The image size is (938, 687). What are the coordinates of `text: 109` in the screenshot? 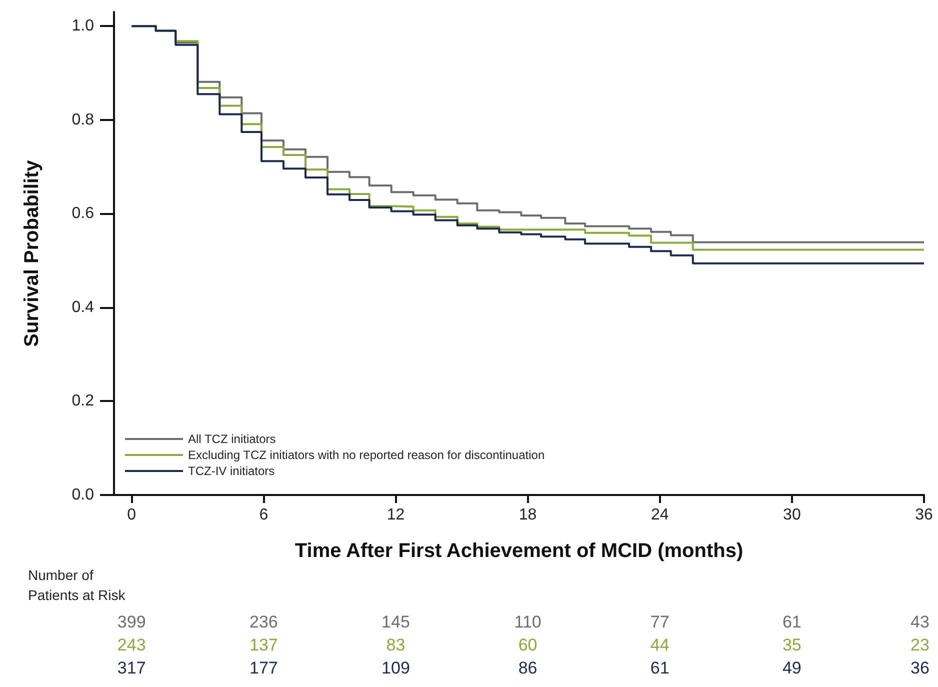 It's located at (396, 668).